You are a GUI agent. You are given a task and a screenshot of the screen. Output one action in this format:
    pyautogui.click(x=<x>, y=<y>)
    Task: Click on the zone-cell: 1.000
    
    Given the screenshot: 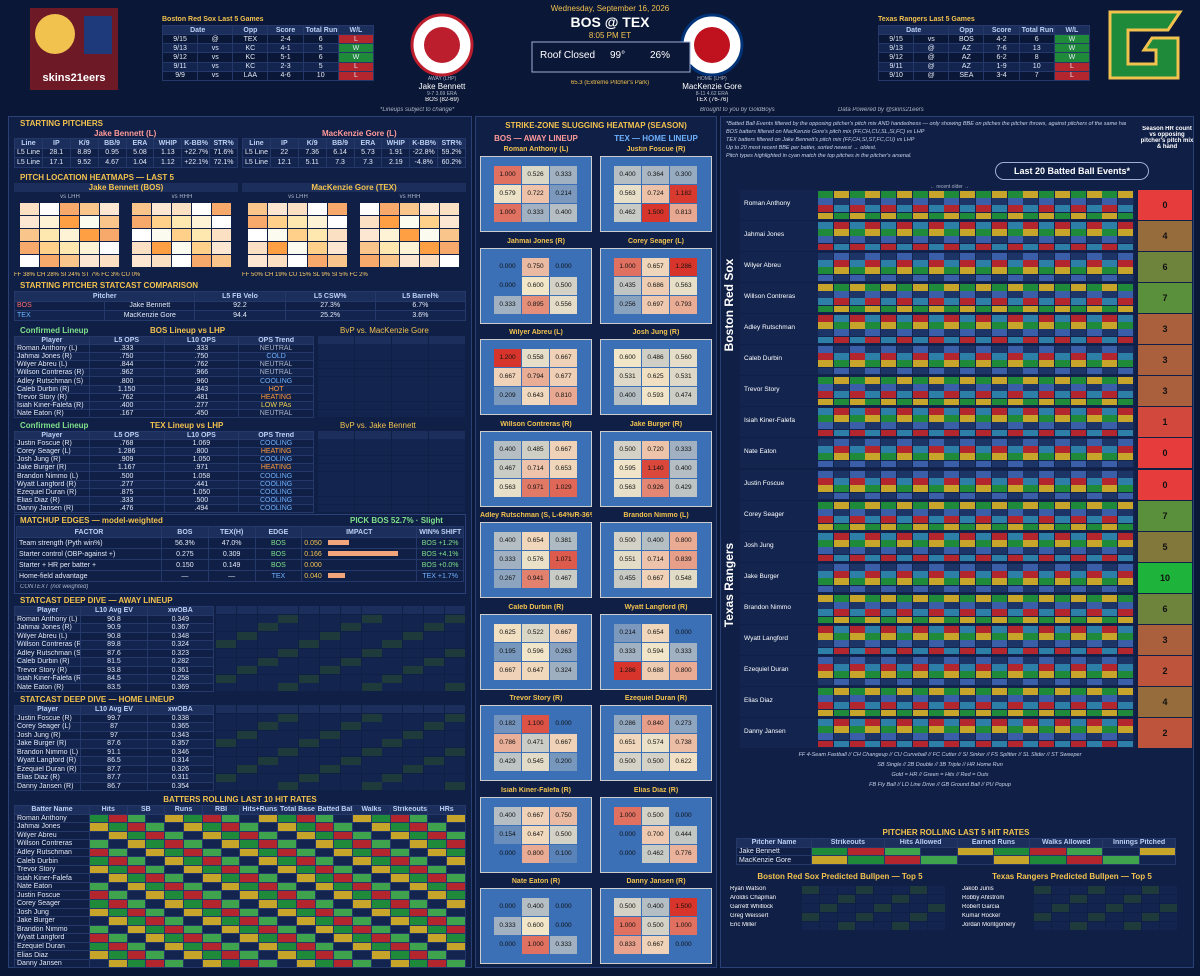 What is the action you would take?
    pyautogui.click(x=507, y=175)
    